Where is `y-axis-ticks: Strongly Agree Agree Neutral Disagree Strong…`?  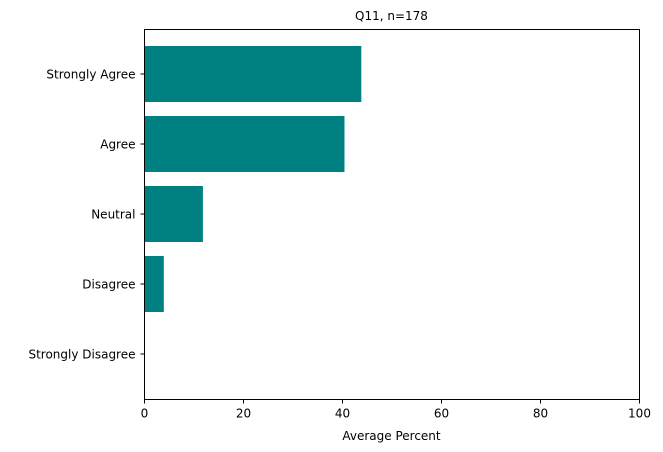 y-axis-ticks: Strongly Agree Agree Neutral Disagree Strong… is located at coordinates (86, 215).